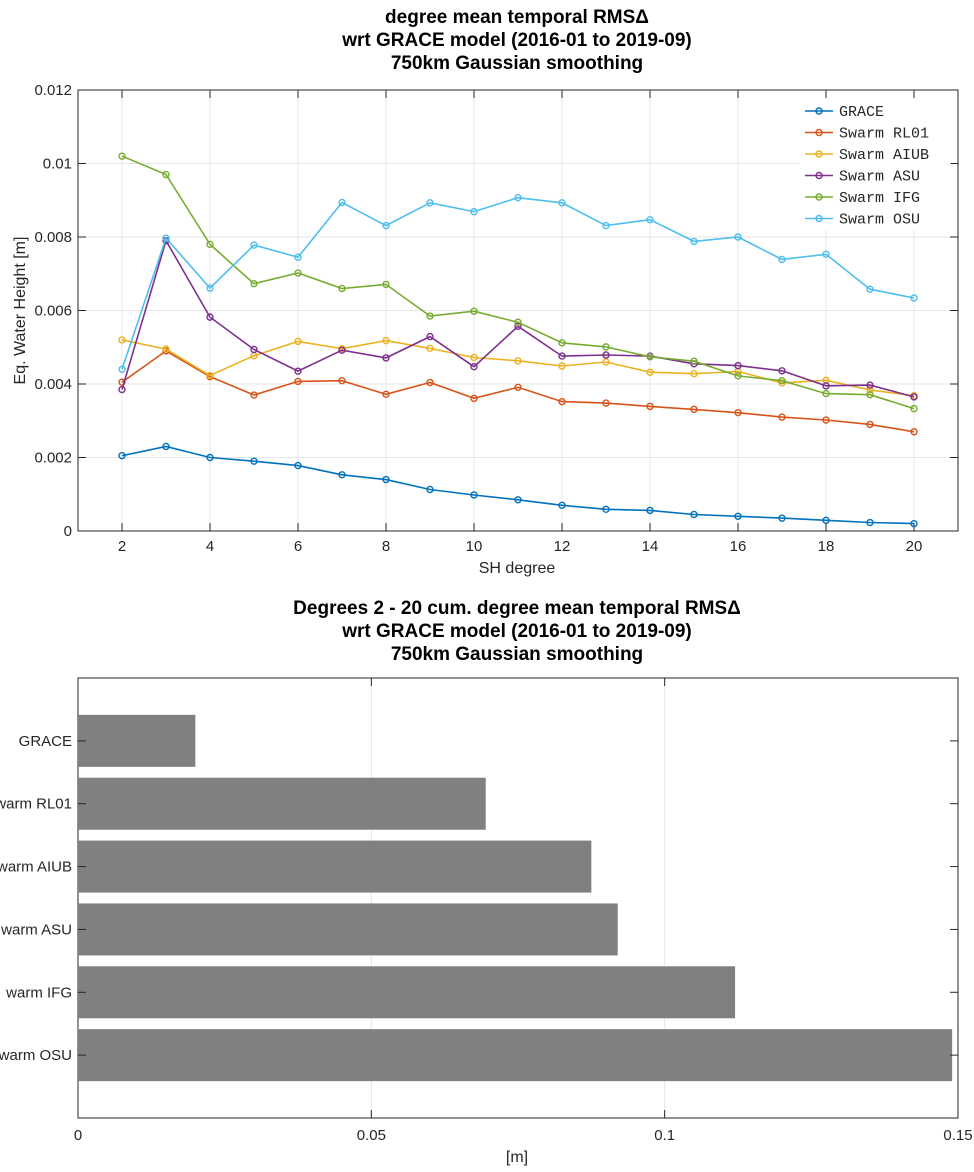 The image size is (974, 1172). I want to click on legend-box, so click(875, 165).